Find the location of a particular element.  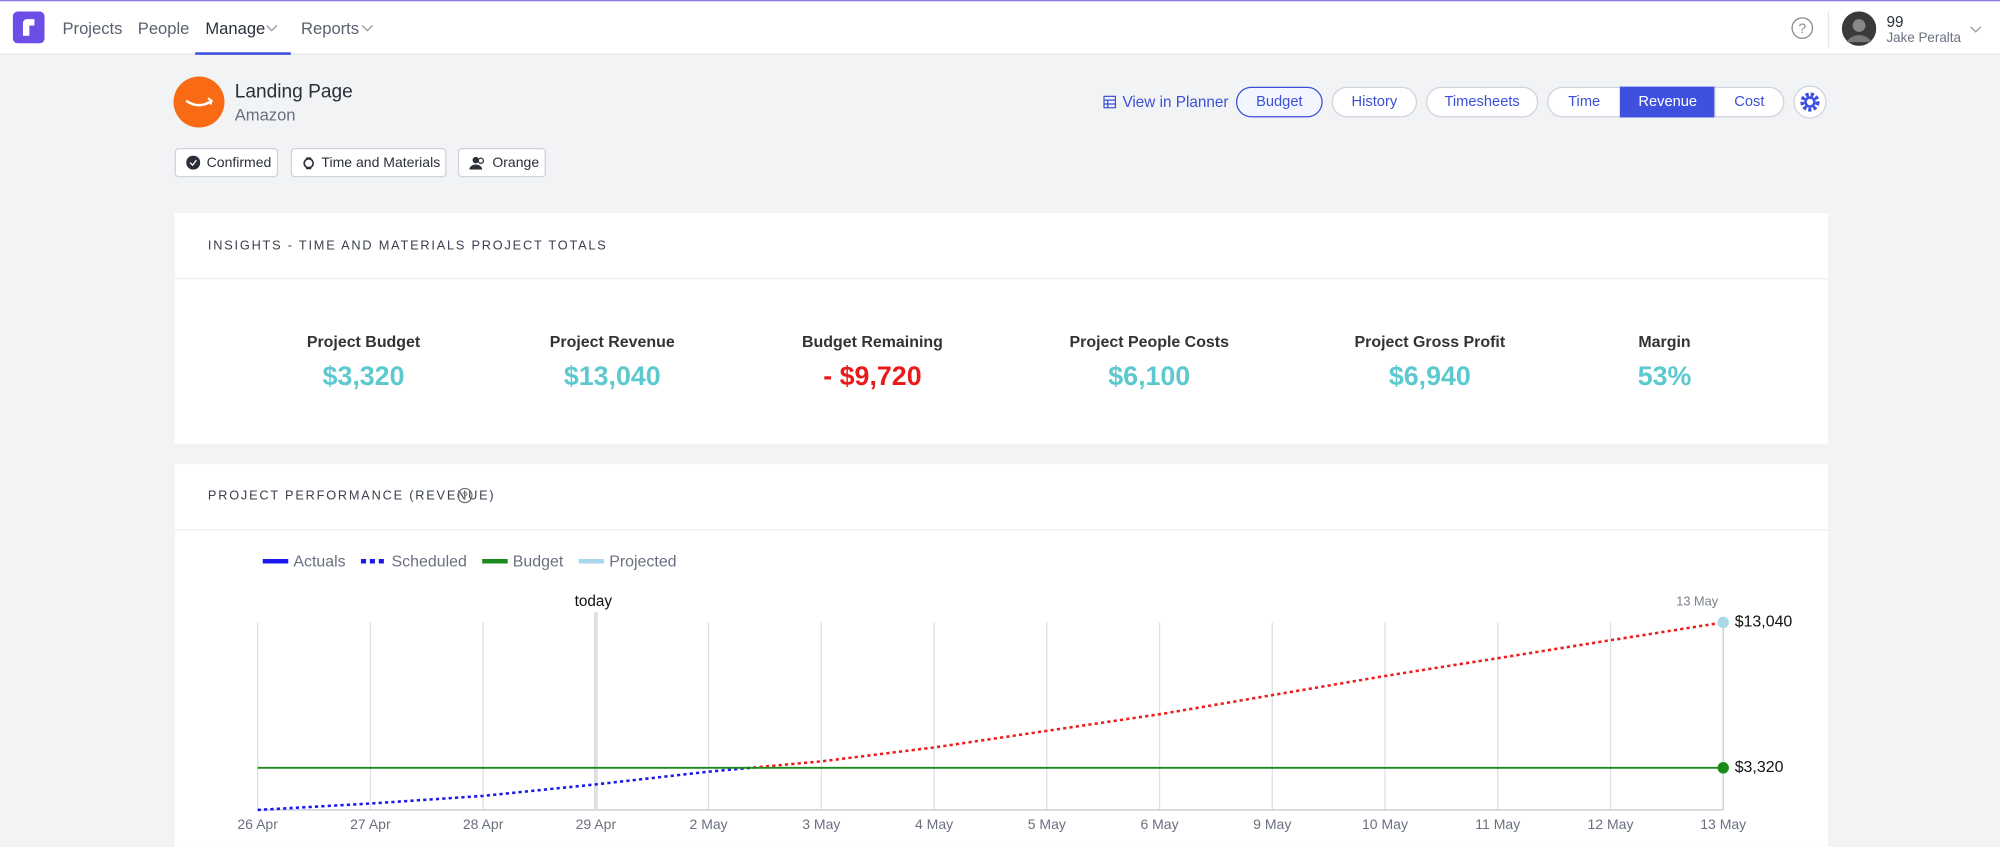

view-button: Revenue is located at coordinates (1667, 102).